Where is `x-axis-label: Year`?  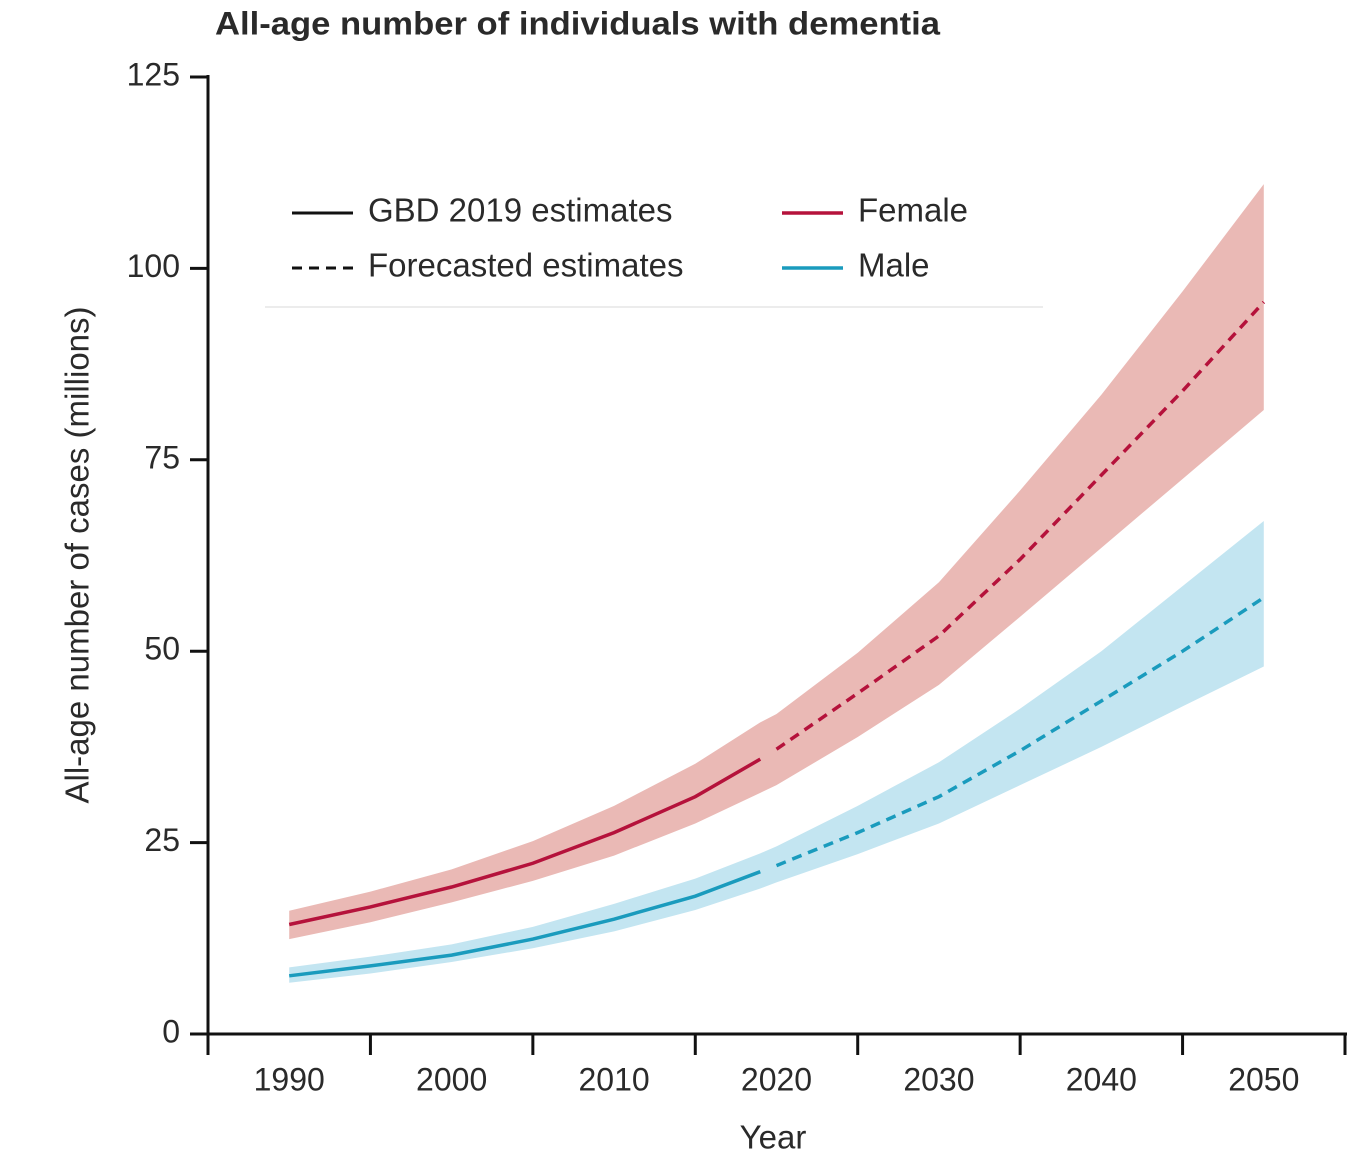 x-axis-label: Year is located at coordinates (773, 1137).